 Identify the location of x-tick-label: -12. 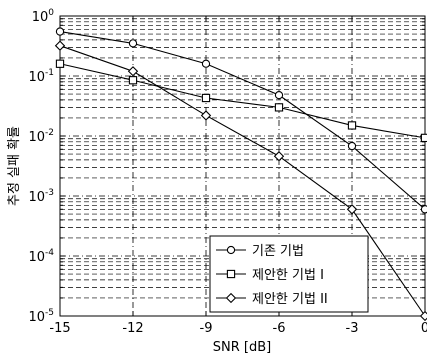
(132, 328).